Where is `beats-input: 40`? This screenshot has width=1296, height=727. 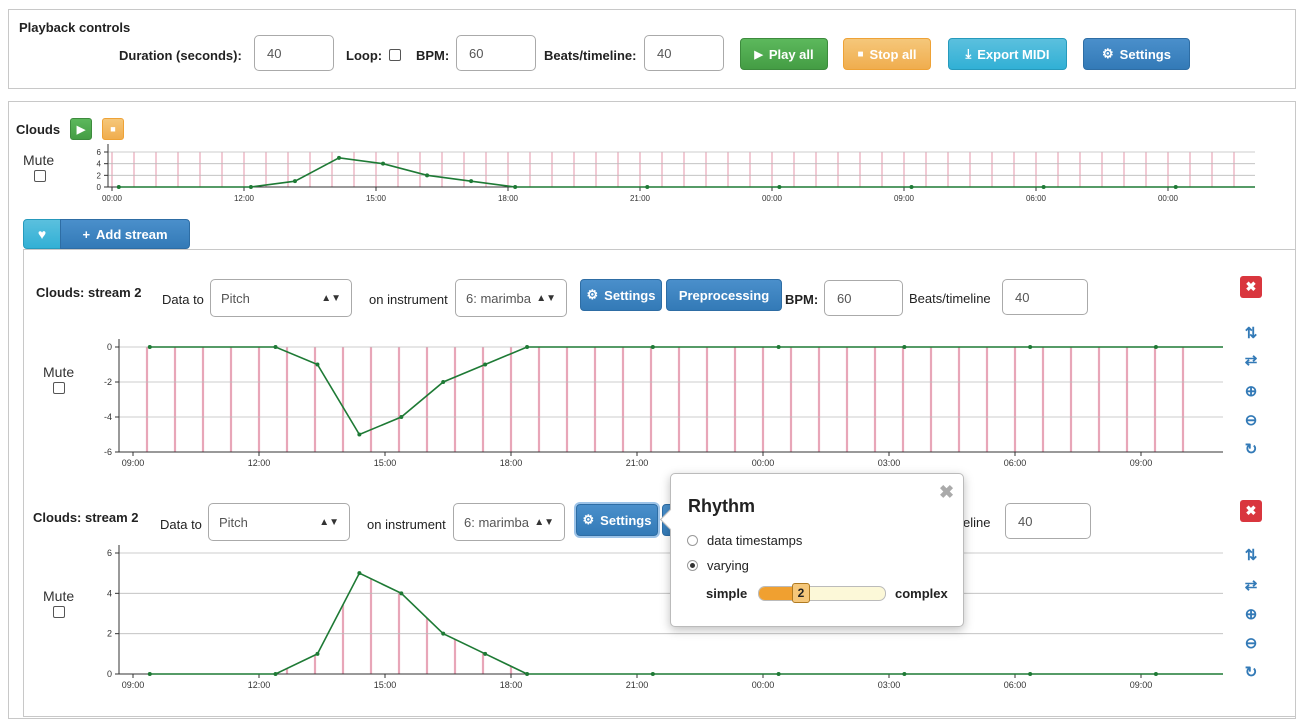 beats-input: 40 is located at coordinates (684, 53).